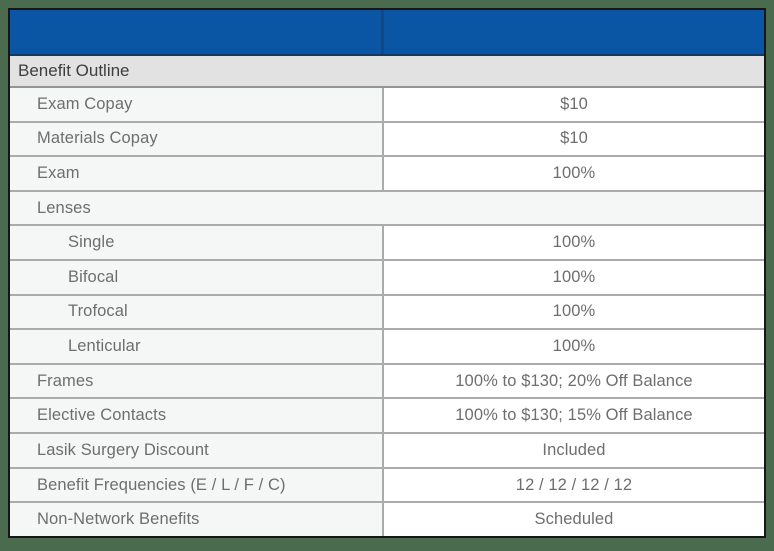  I want to click on plan-header-cell-right, so click(574, 32).